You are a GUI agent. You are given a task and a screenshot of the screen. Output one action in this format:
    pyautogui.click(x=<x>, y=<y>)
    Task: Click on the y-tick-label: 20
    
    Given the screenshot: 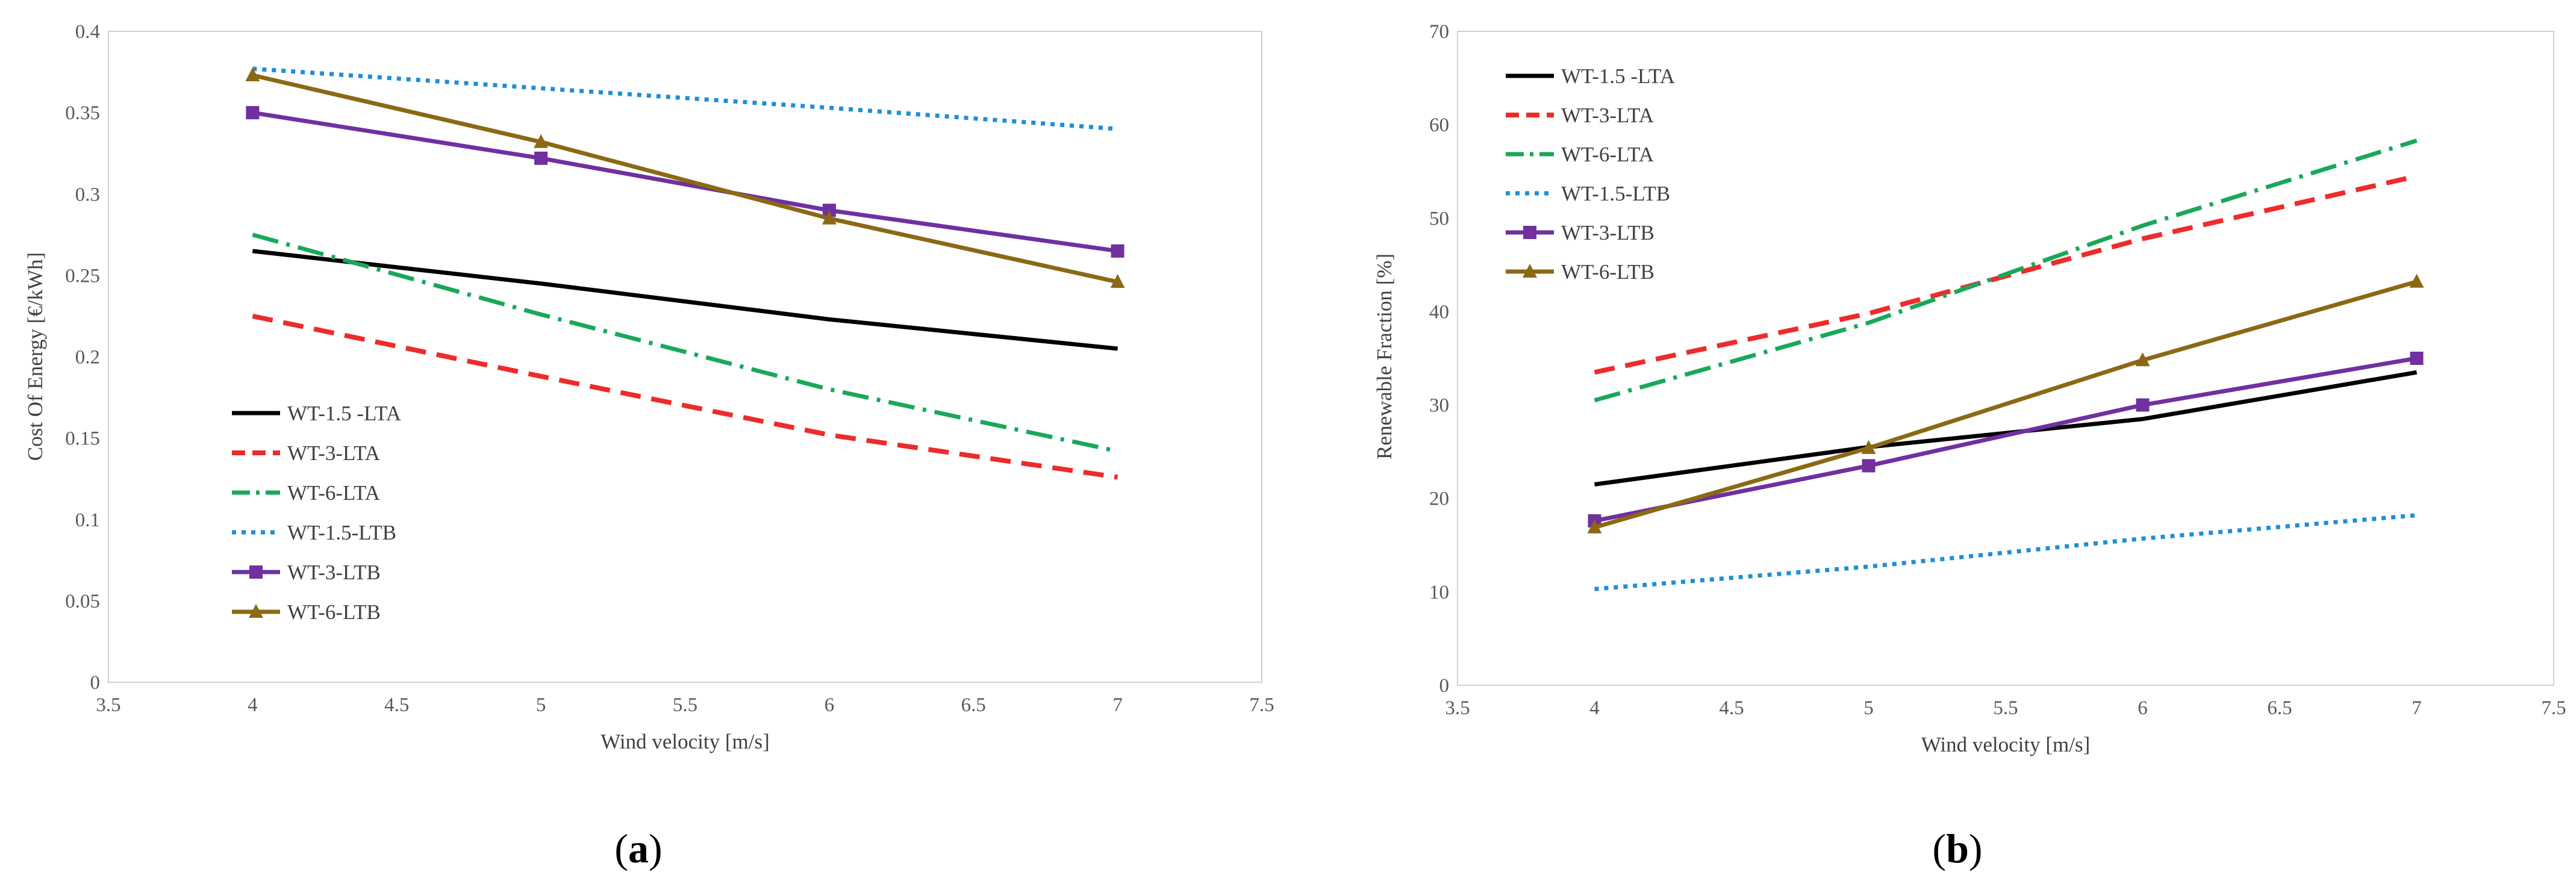 What is the action you would take?
    pyautogui.click(x=1439, y=499)
    